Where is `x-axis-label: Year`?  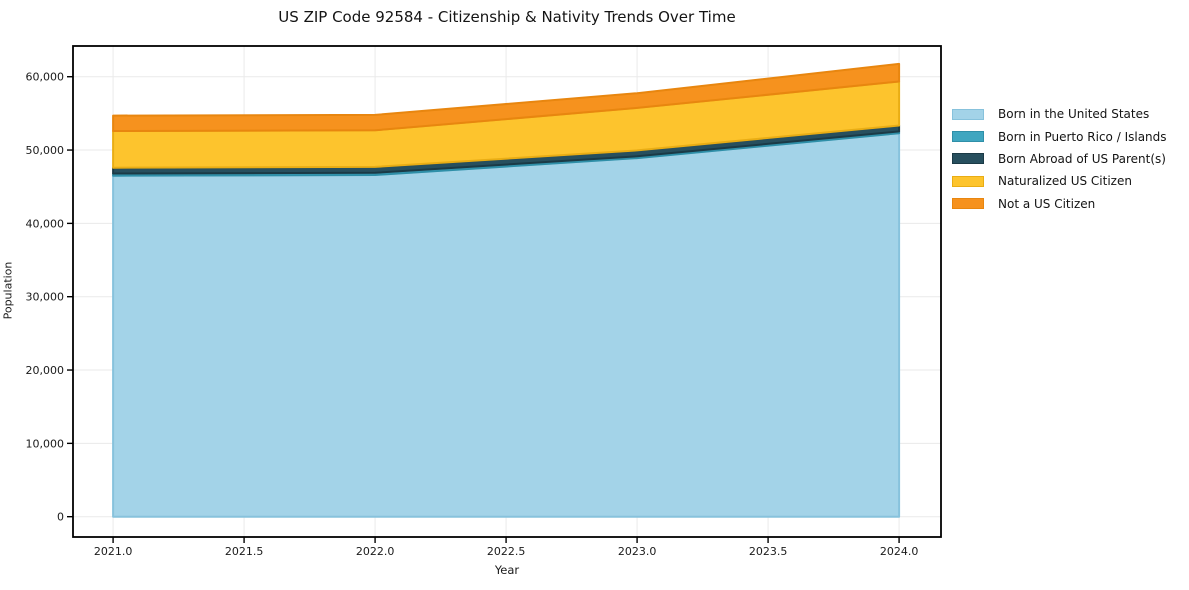 x-axis-label: Year is located at coordinates (507, 570).